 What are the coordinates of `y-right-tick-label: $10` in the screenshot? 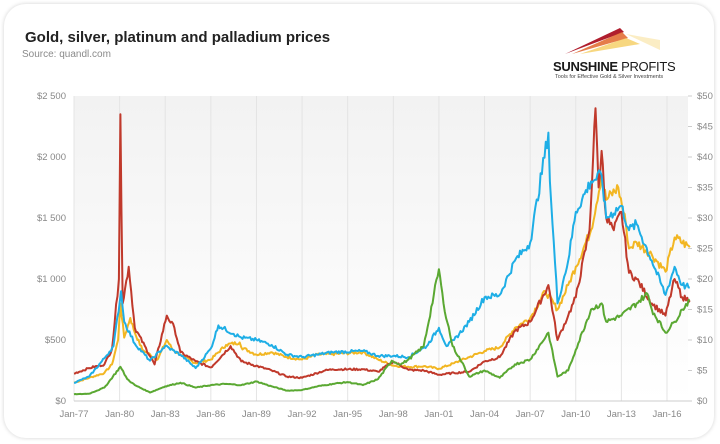 It's located at (705, 340).